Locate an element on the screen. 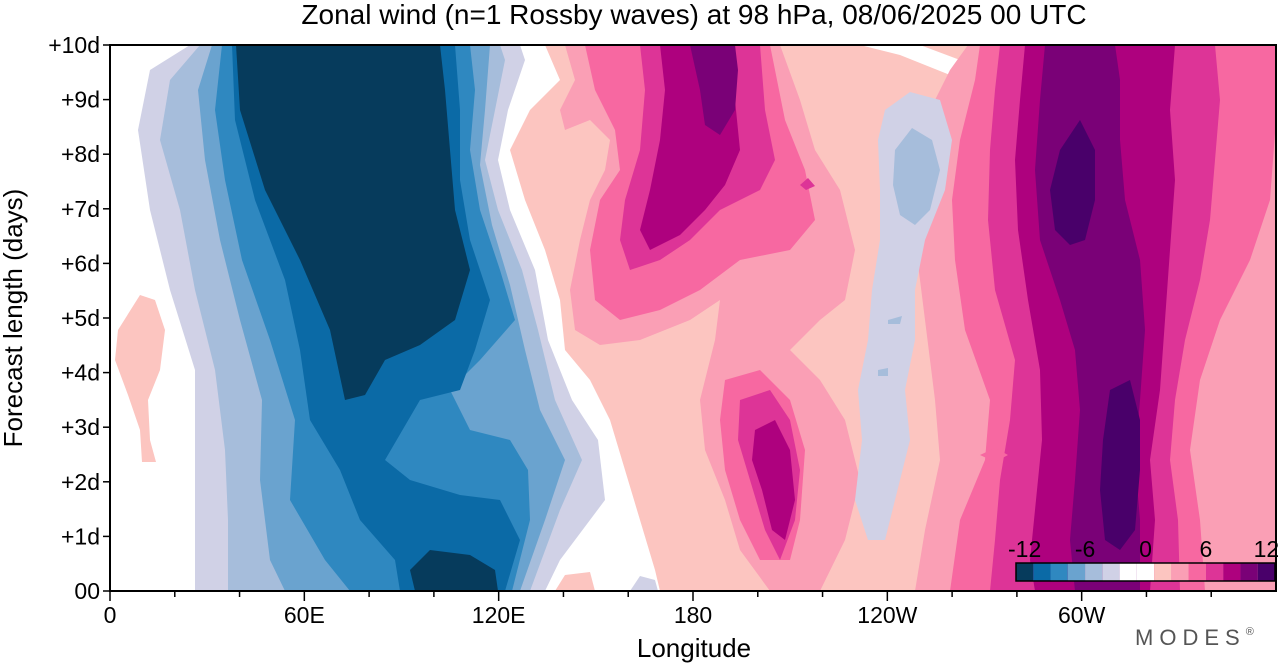 This screenshot has width=1280, height=664. contour-band-pos-7b is located at coordinates (1120, 465).